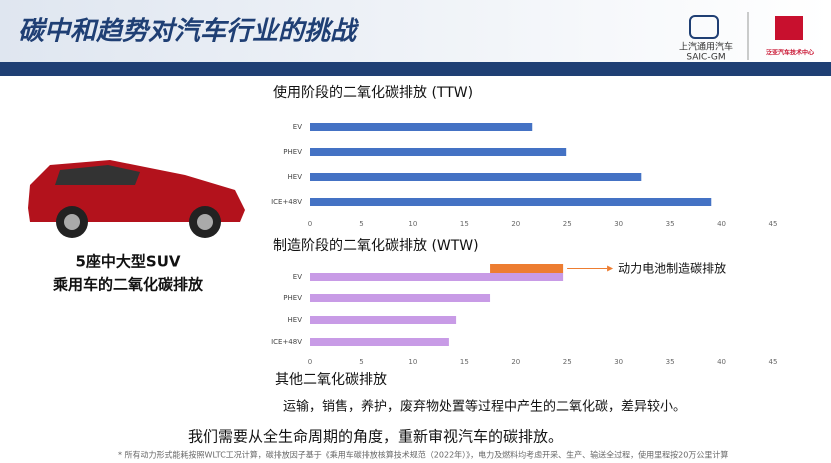  What do you see at coordinates (415, 69) in the screenshot?
I see `header-stripe` at bounding box center [415, 69].